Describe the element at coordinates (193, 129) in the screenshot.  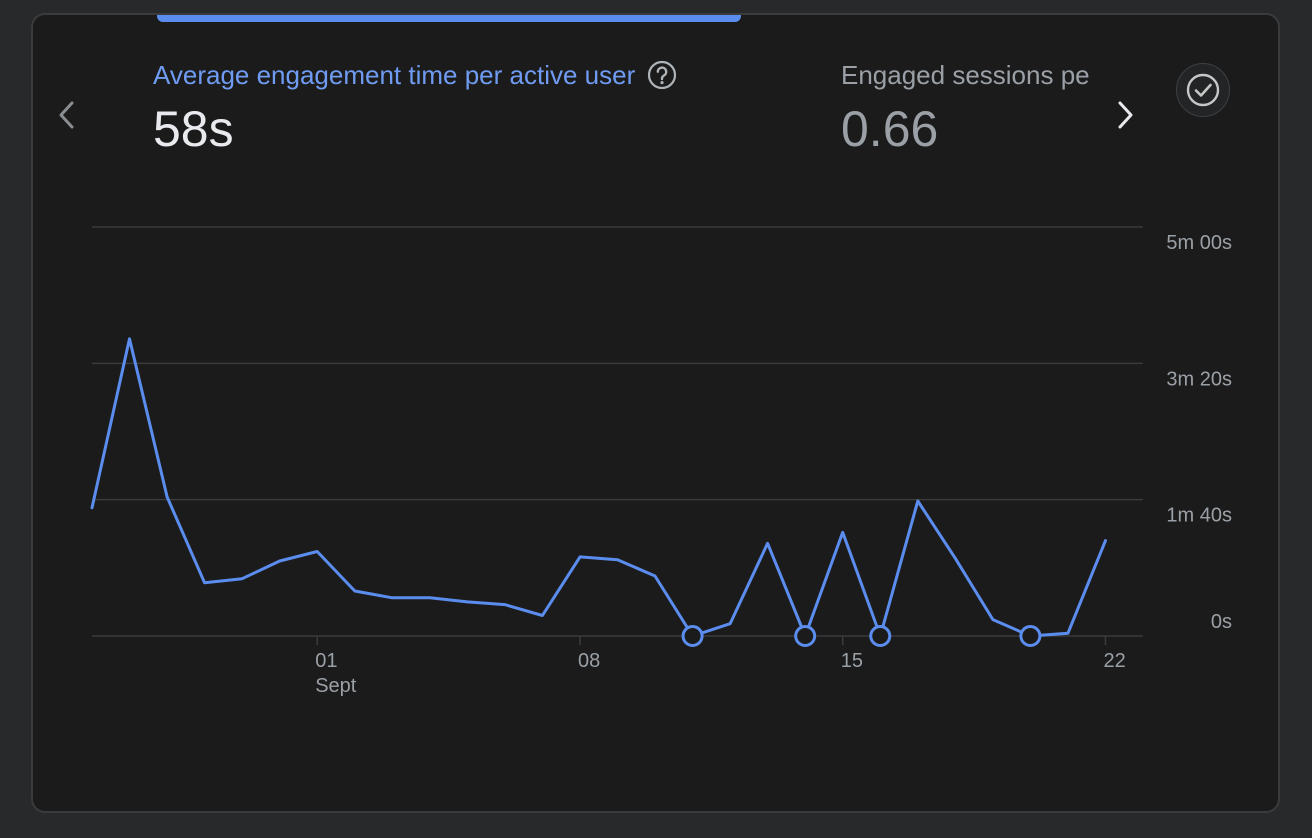
I see `metric-value: 58s` at that location.